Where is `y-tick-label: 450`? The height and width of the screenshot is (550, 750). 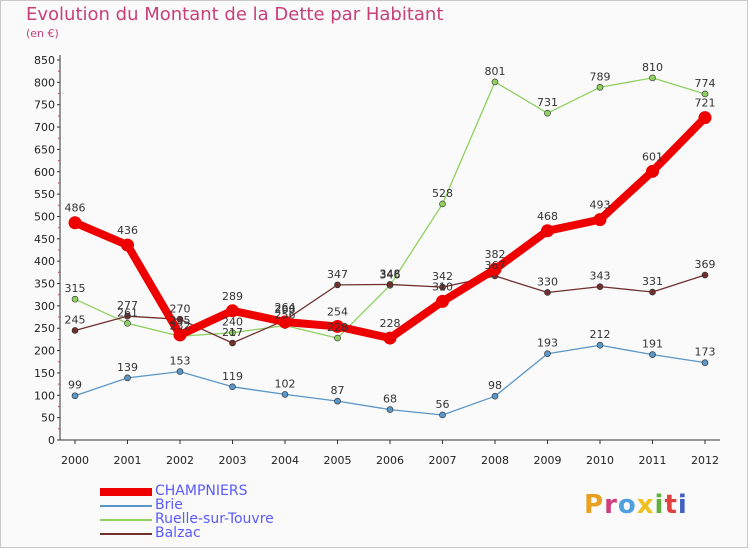
y-tick-label: 450 is located at coordinates (44, 239).